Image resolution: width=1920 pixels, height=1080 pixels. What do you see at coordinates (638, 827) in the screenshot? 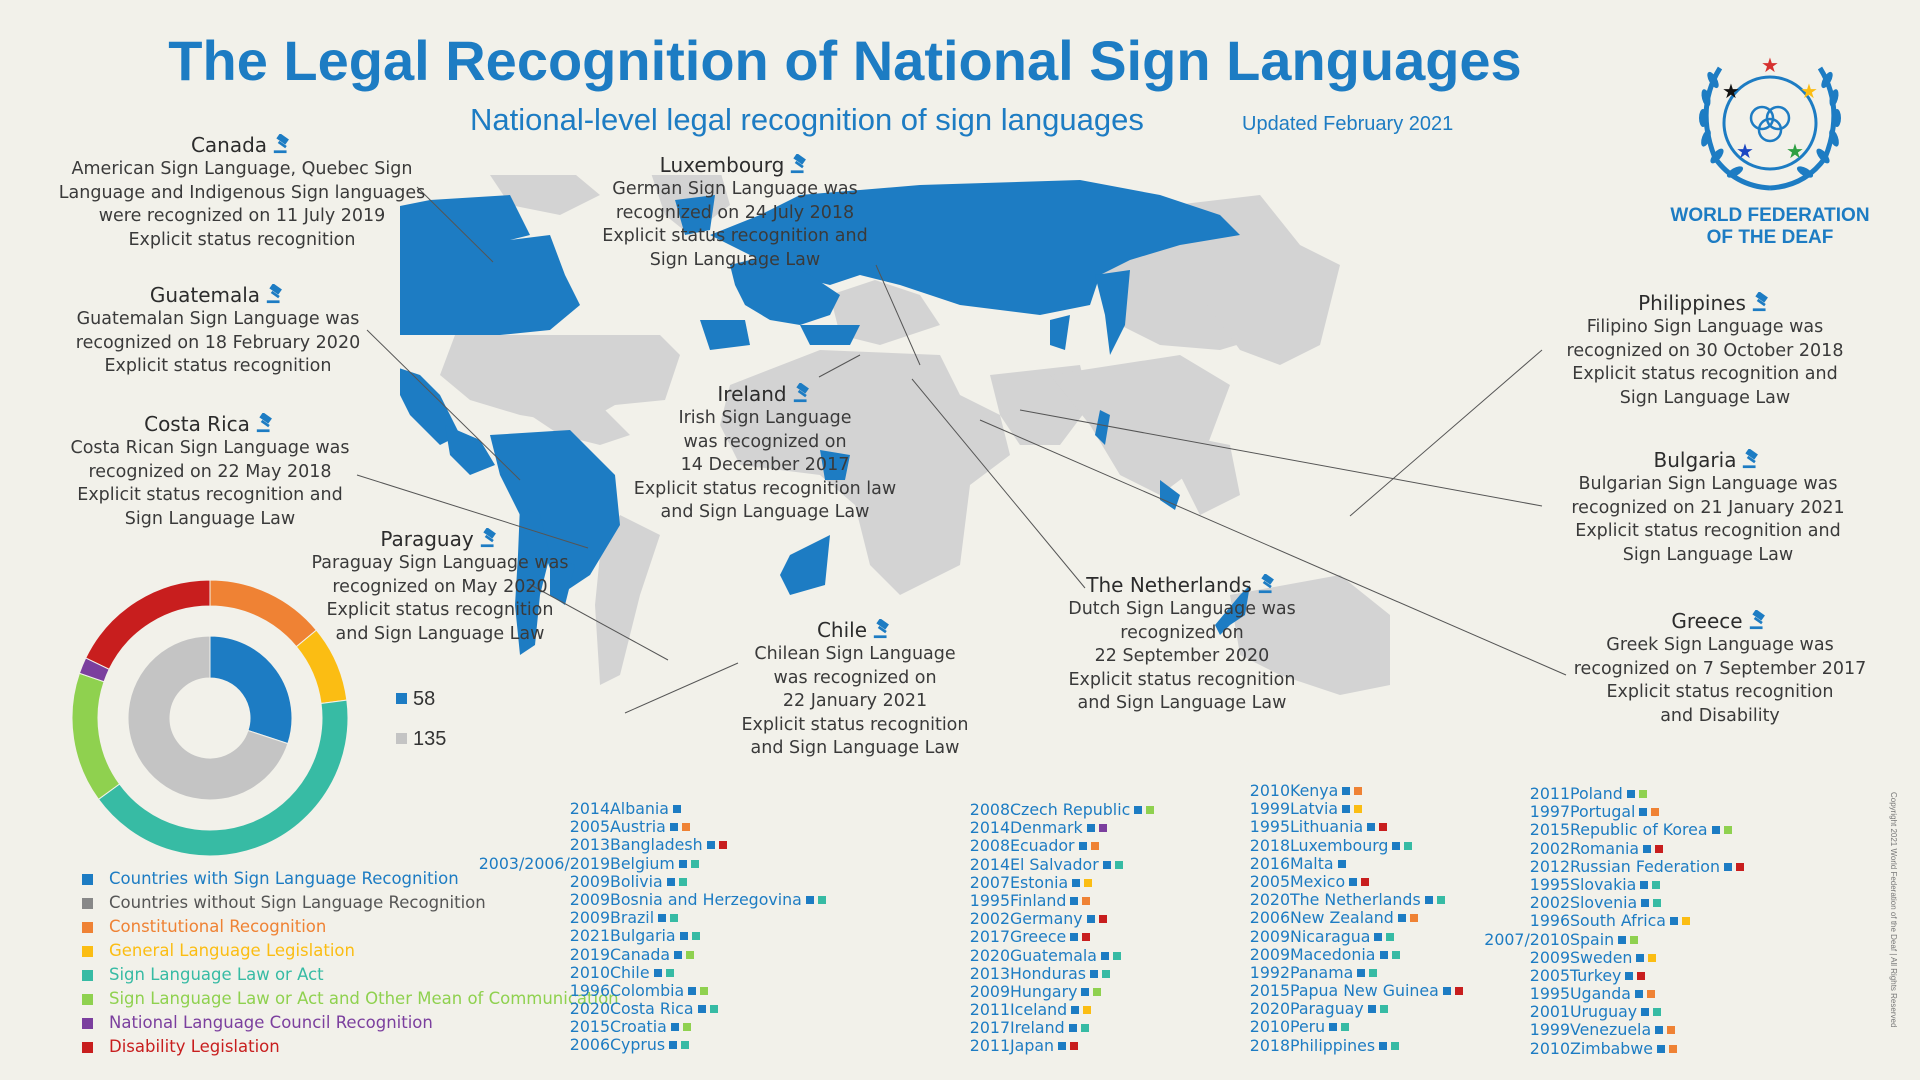
I see `country-name-text: Austria` at bounding box center [638, 827].